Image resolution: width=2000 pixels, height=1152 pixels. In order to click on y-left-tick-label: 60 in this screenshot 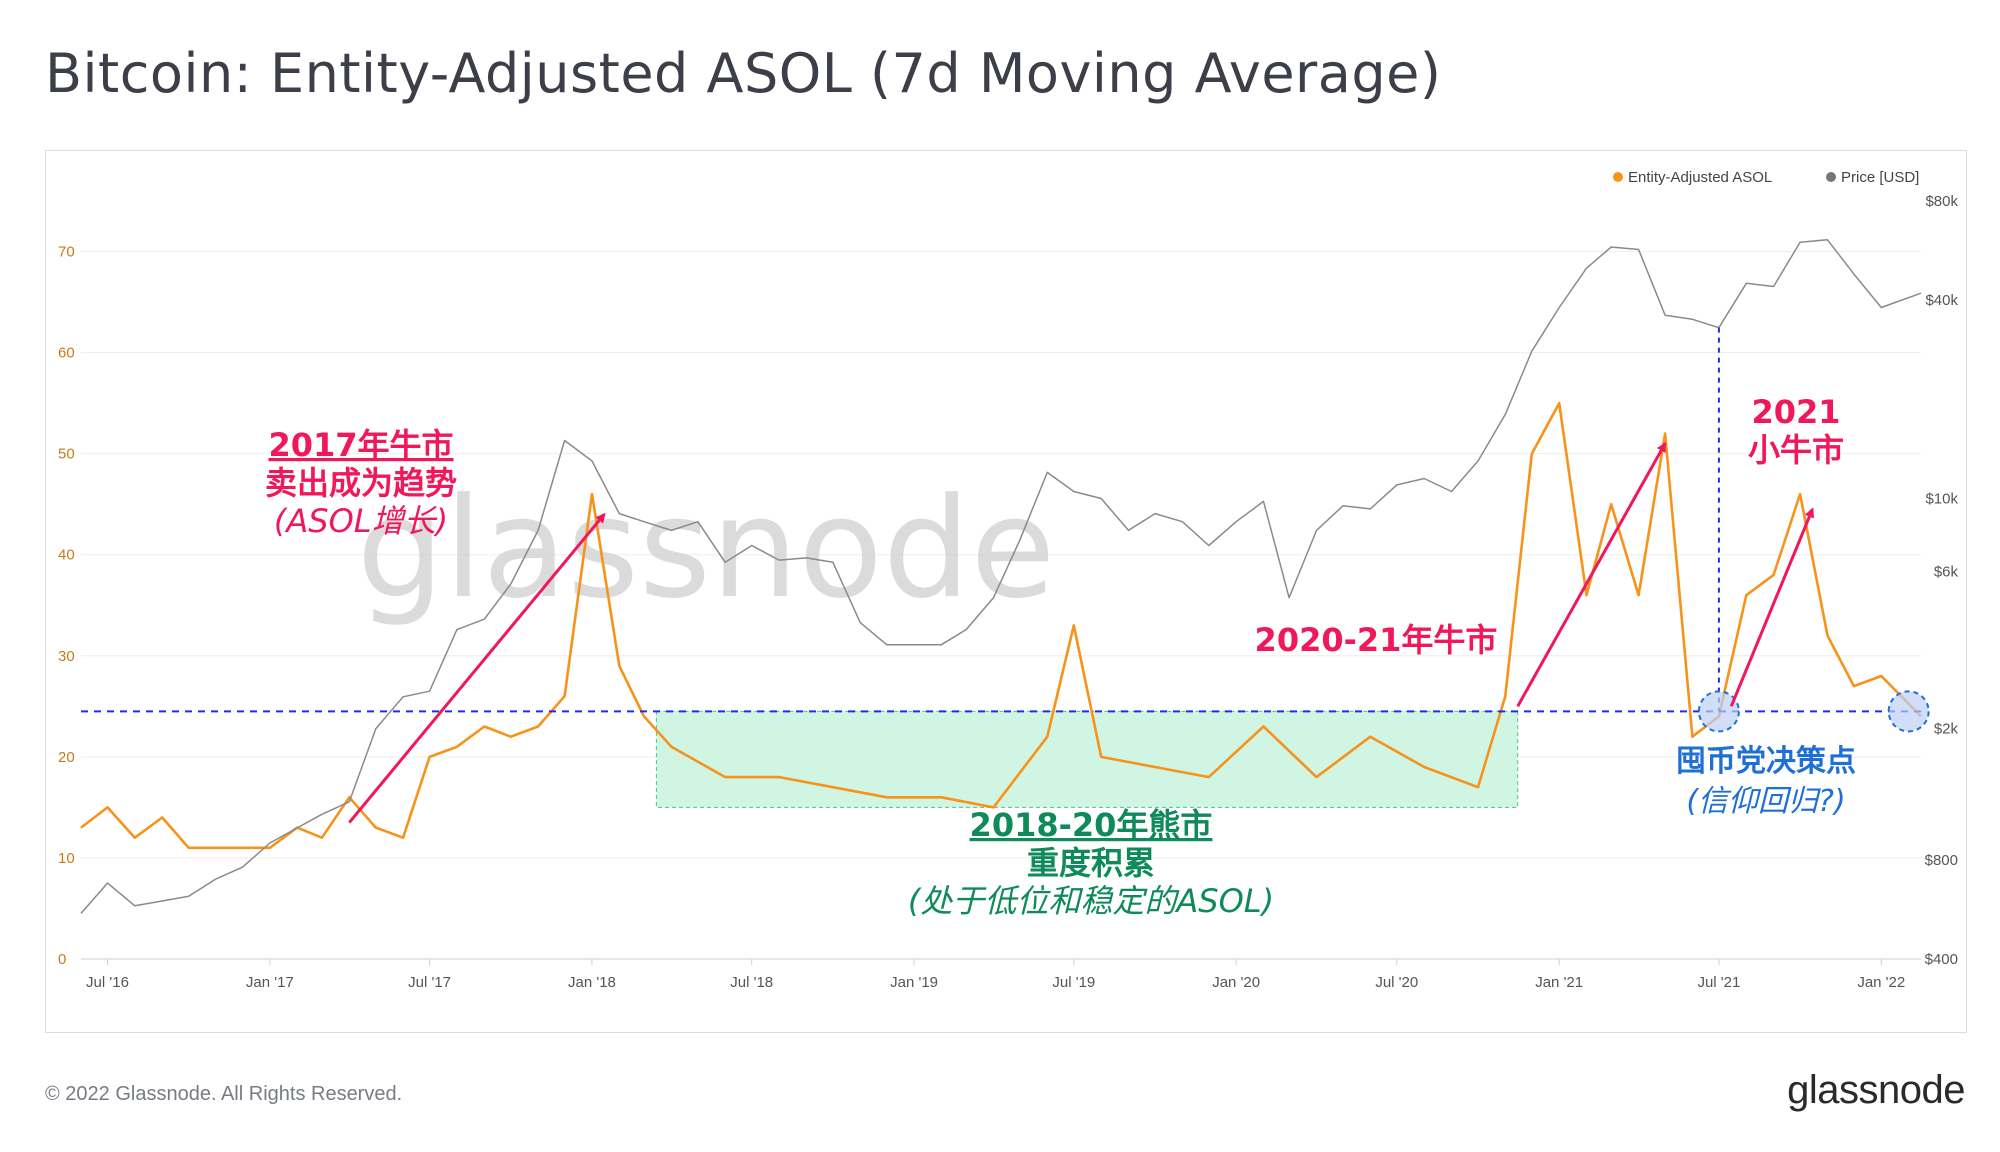, I will do `click(66, 353)`.